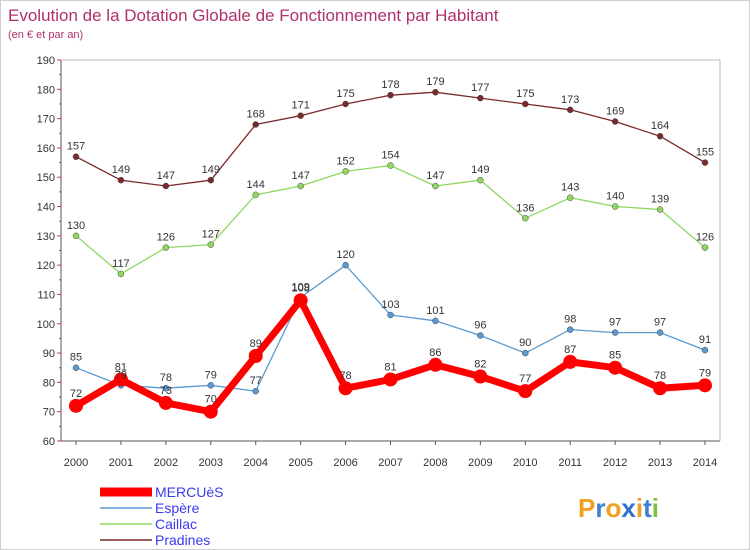  What do you see at coordinates (639, 508) in the screenshot?
I see `logo-letter: i` at bounding box center [639, 508].